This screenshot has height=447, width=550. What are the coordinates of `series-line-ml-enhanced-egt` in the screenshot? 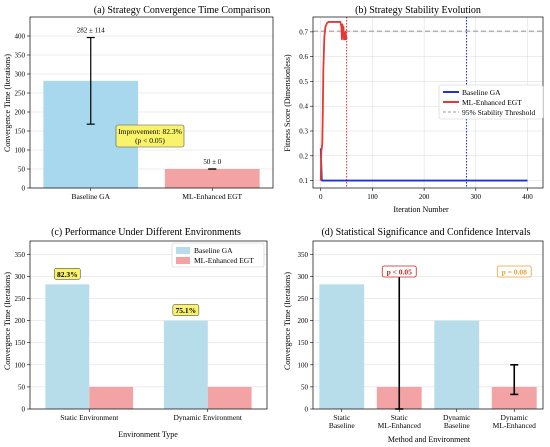 It's located at (333, 101).